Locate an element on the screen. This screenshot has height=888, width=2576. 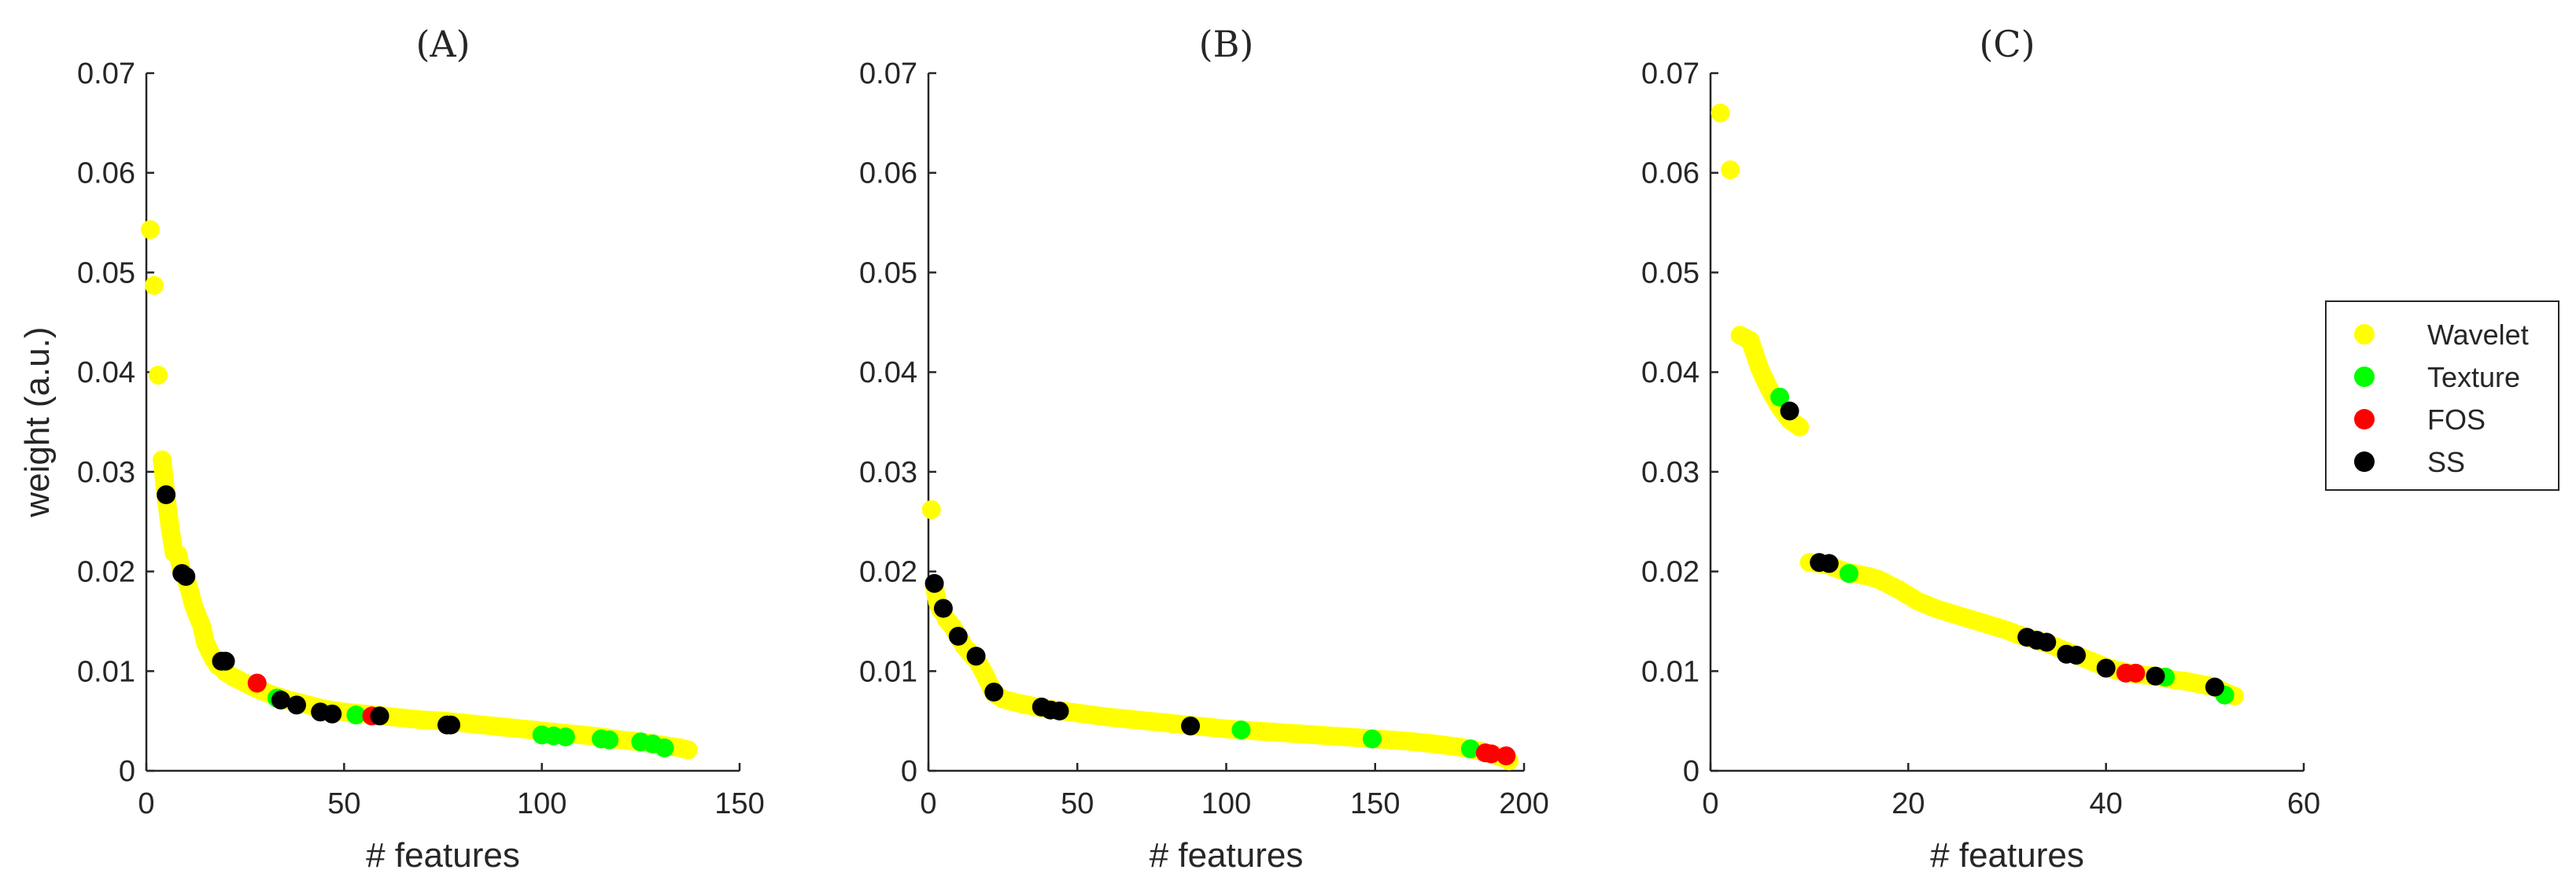
legend-label-fos: FOS is located at coordinates (2456, 419).